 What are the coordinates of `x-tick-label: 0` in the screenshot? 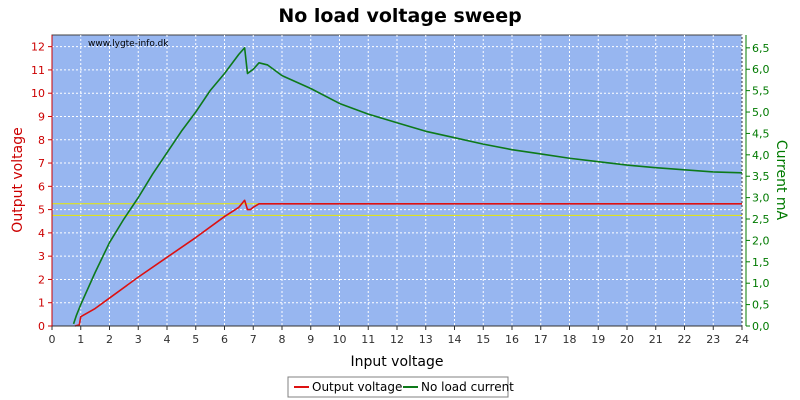 It's located at (52, 339).